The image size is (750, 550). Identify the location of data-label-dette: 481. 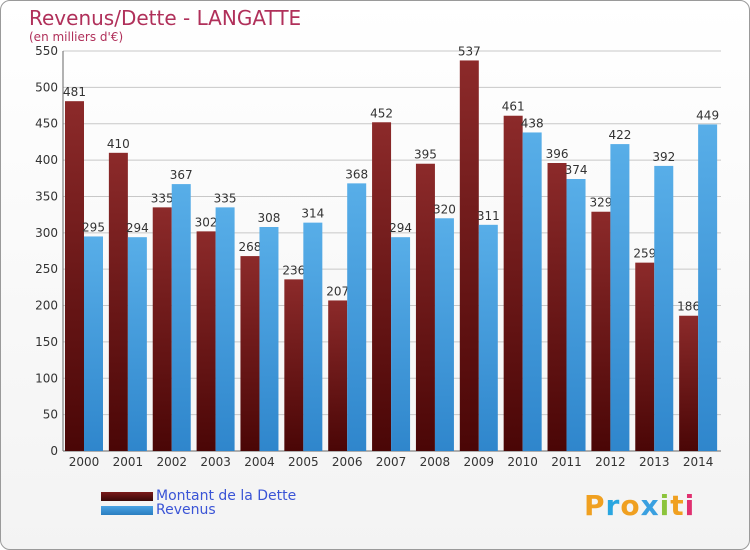
(74, 92).